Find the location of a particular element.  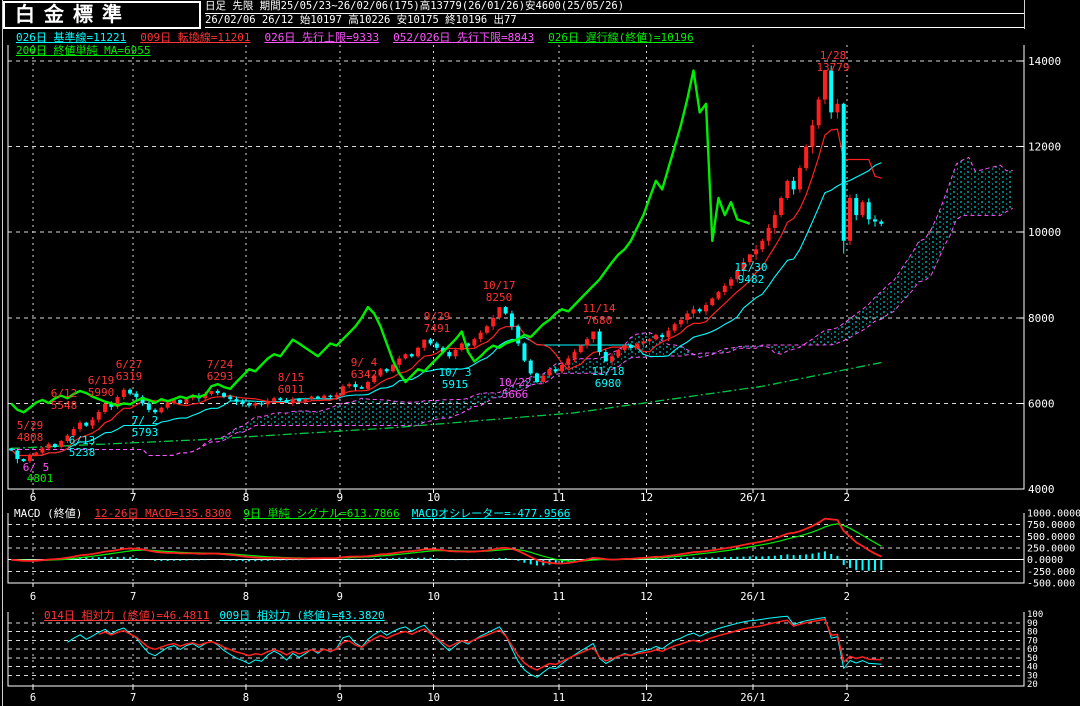

tenkan-legend: 009日 転換線=11201 is located at coordinates (195, 37).